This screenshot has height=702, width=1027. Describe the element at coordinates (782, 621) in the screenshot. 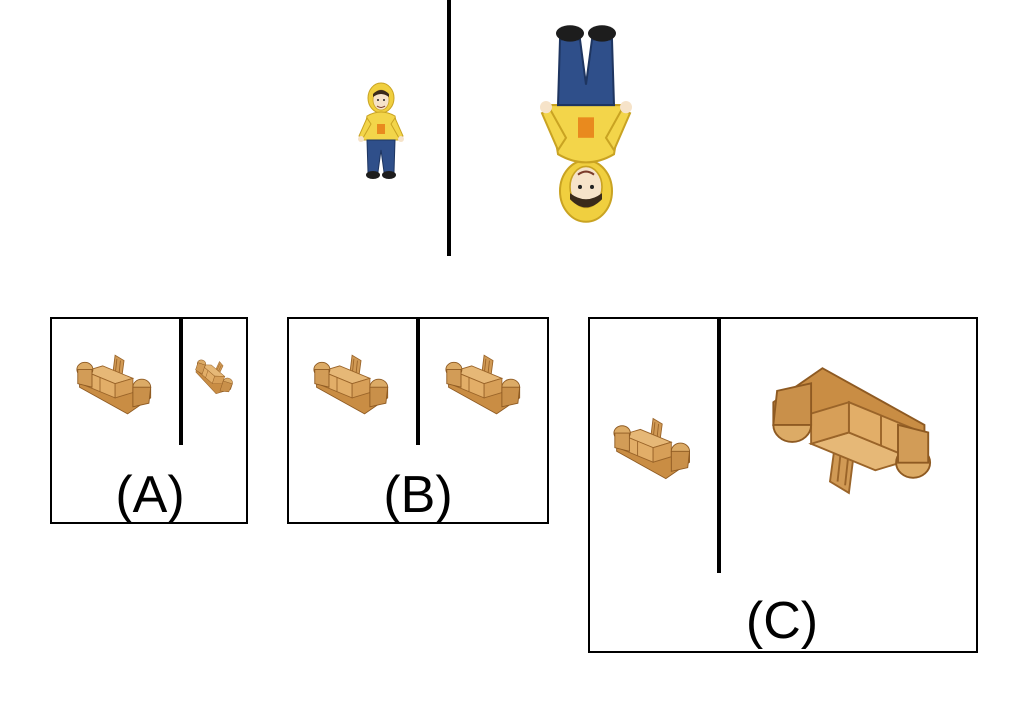

I see `option-c-label: (C)` at that location.